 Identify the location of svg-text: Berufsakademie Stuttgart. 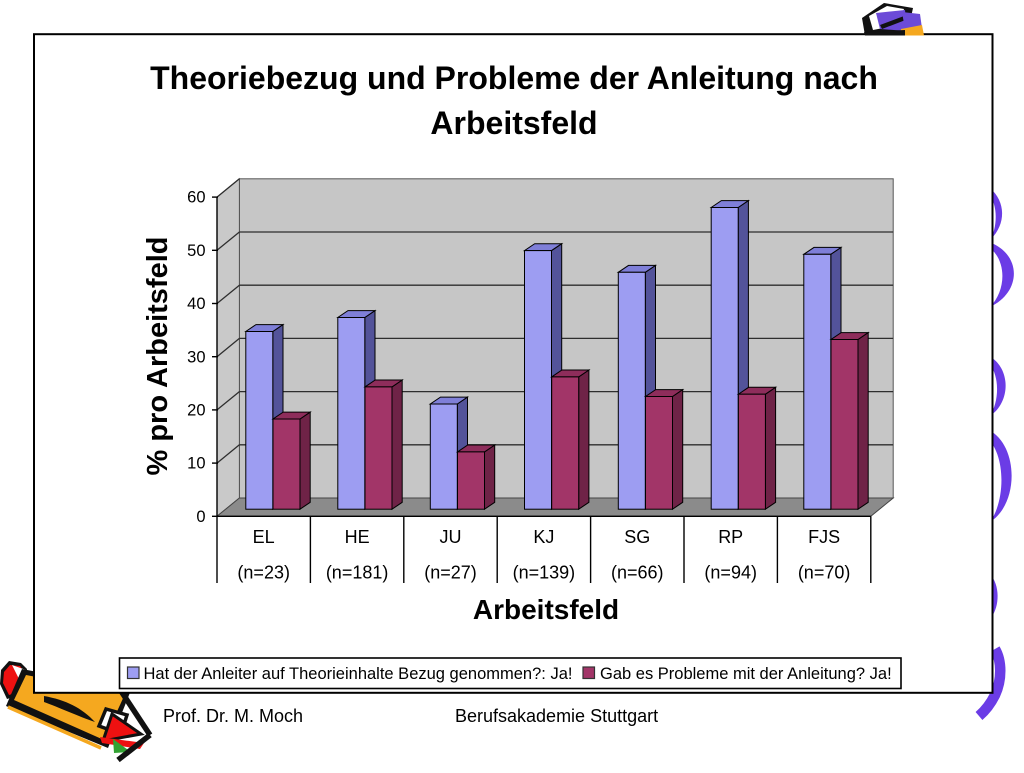
(556, 716).